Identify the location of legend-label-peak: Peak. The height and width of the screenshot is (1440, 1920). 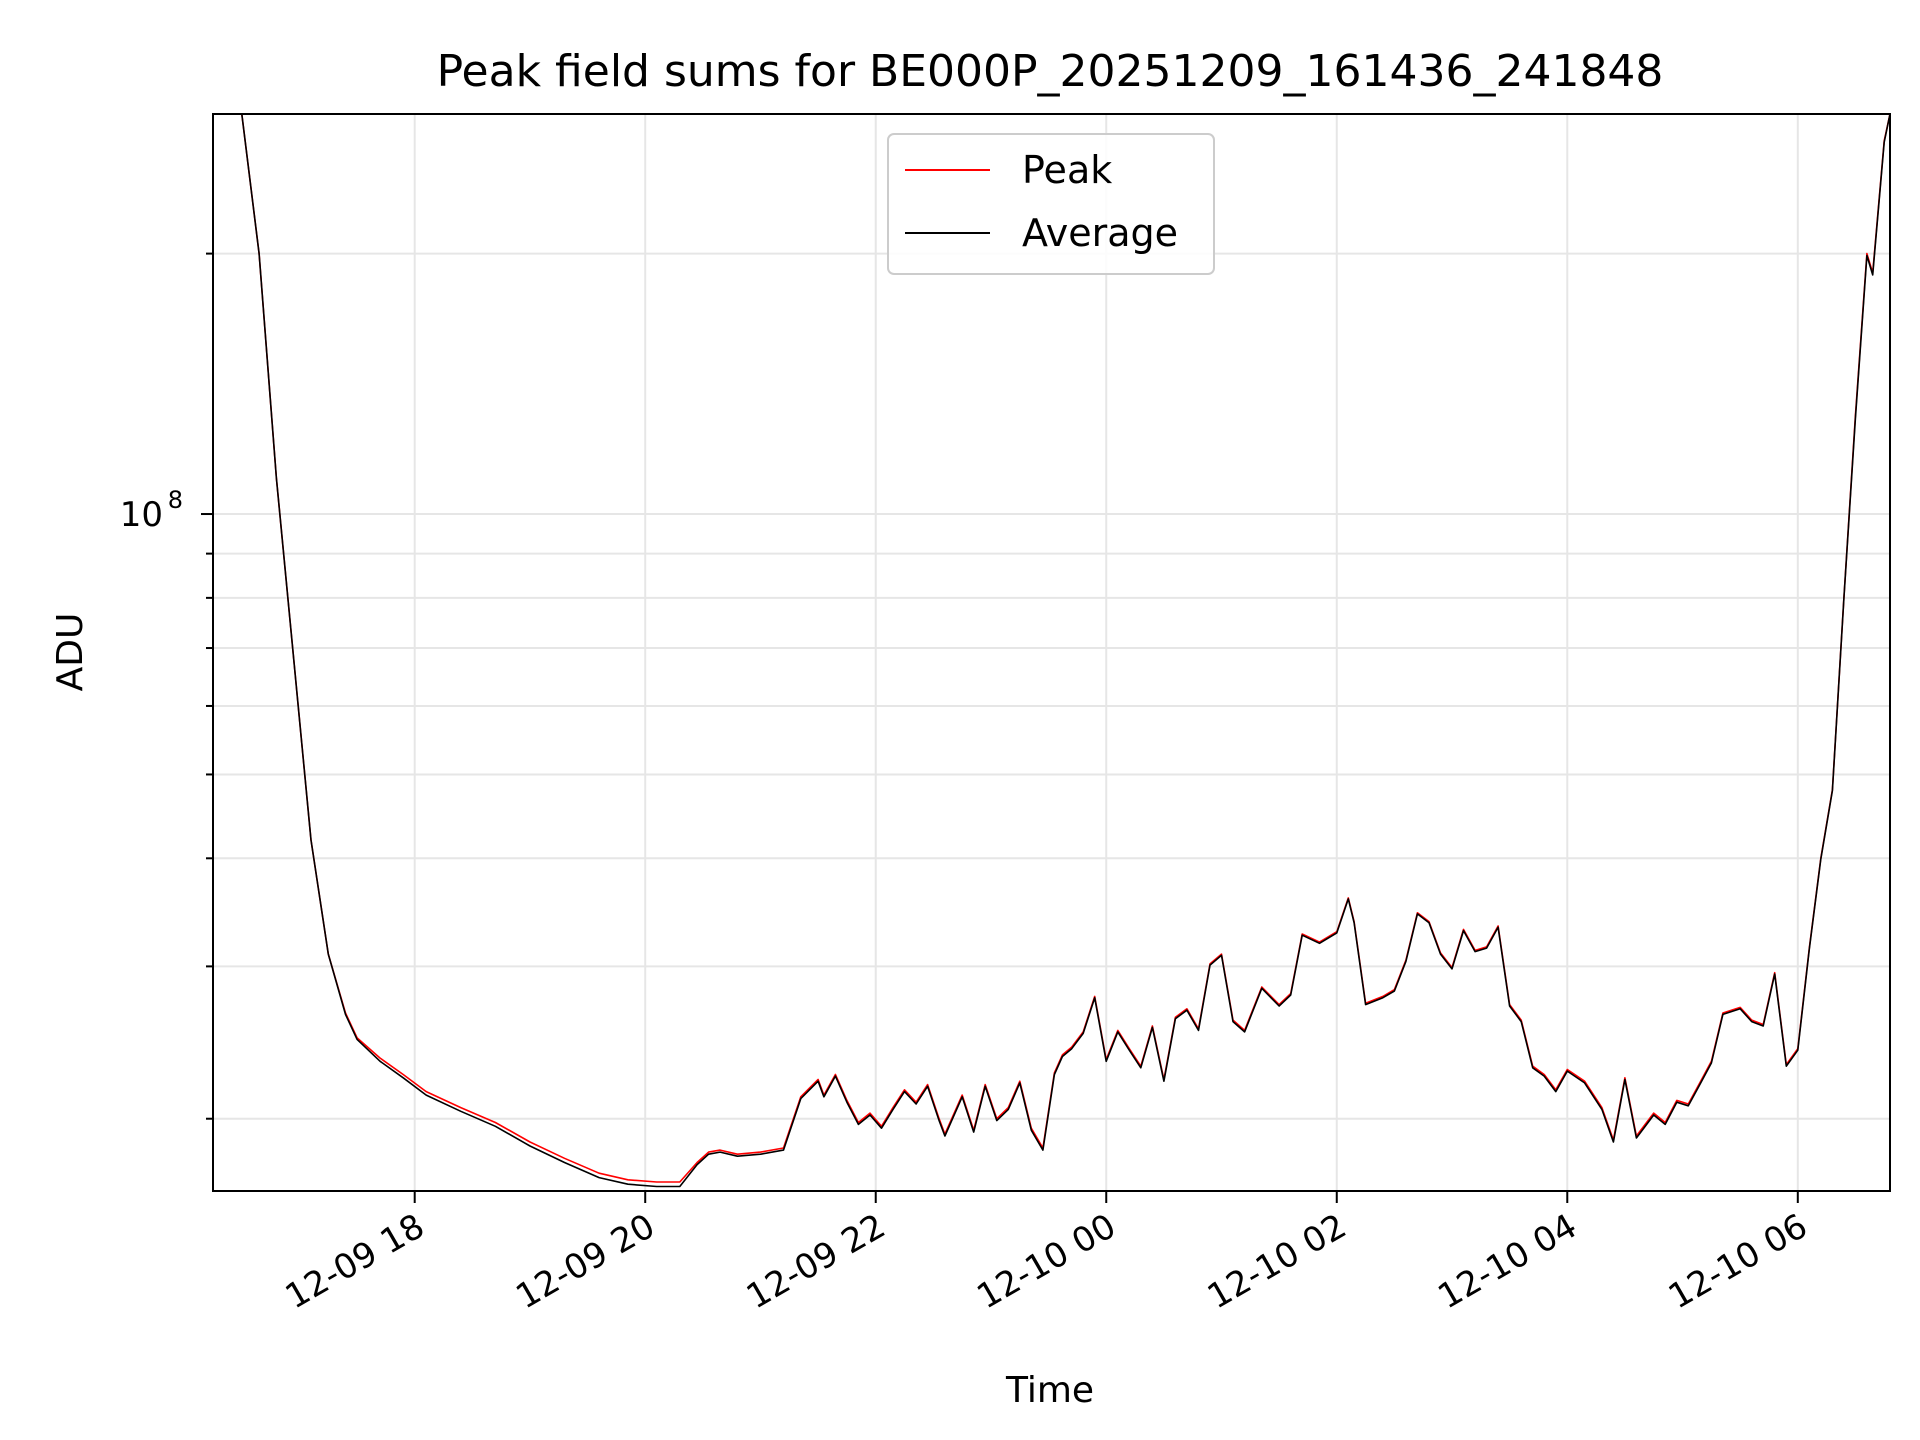
(1067, 170).